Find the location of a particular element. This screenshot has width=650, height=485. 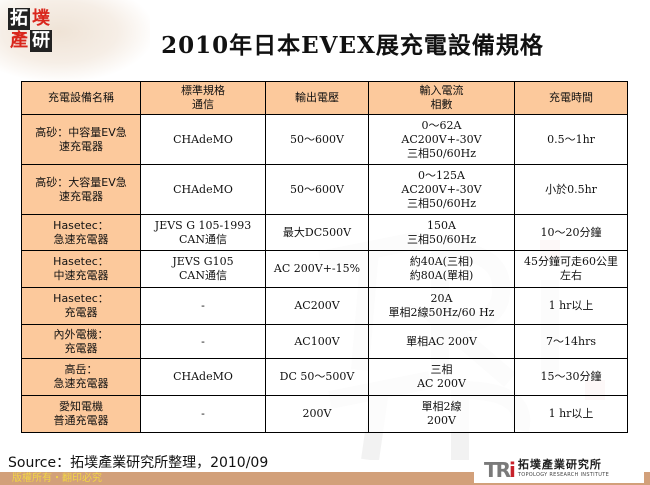

cell-name: Hasetec： 急速充電器 is located at coordinates (81, 232).